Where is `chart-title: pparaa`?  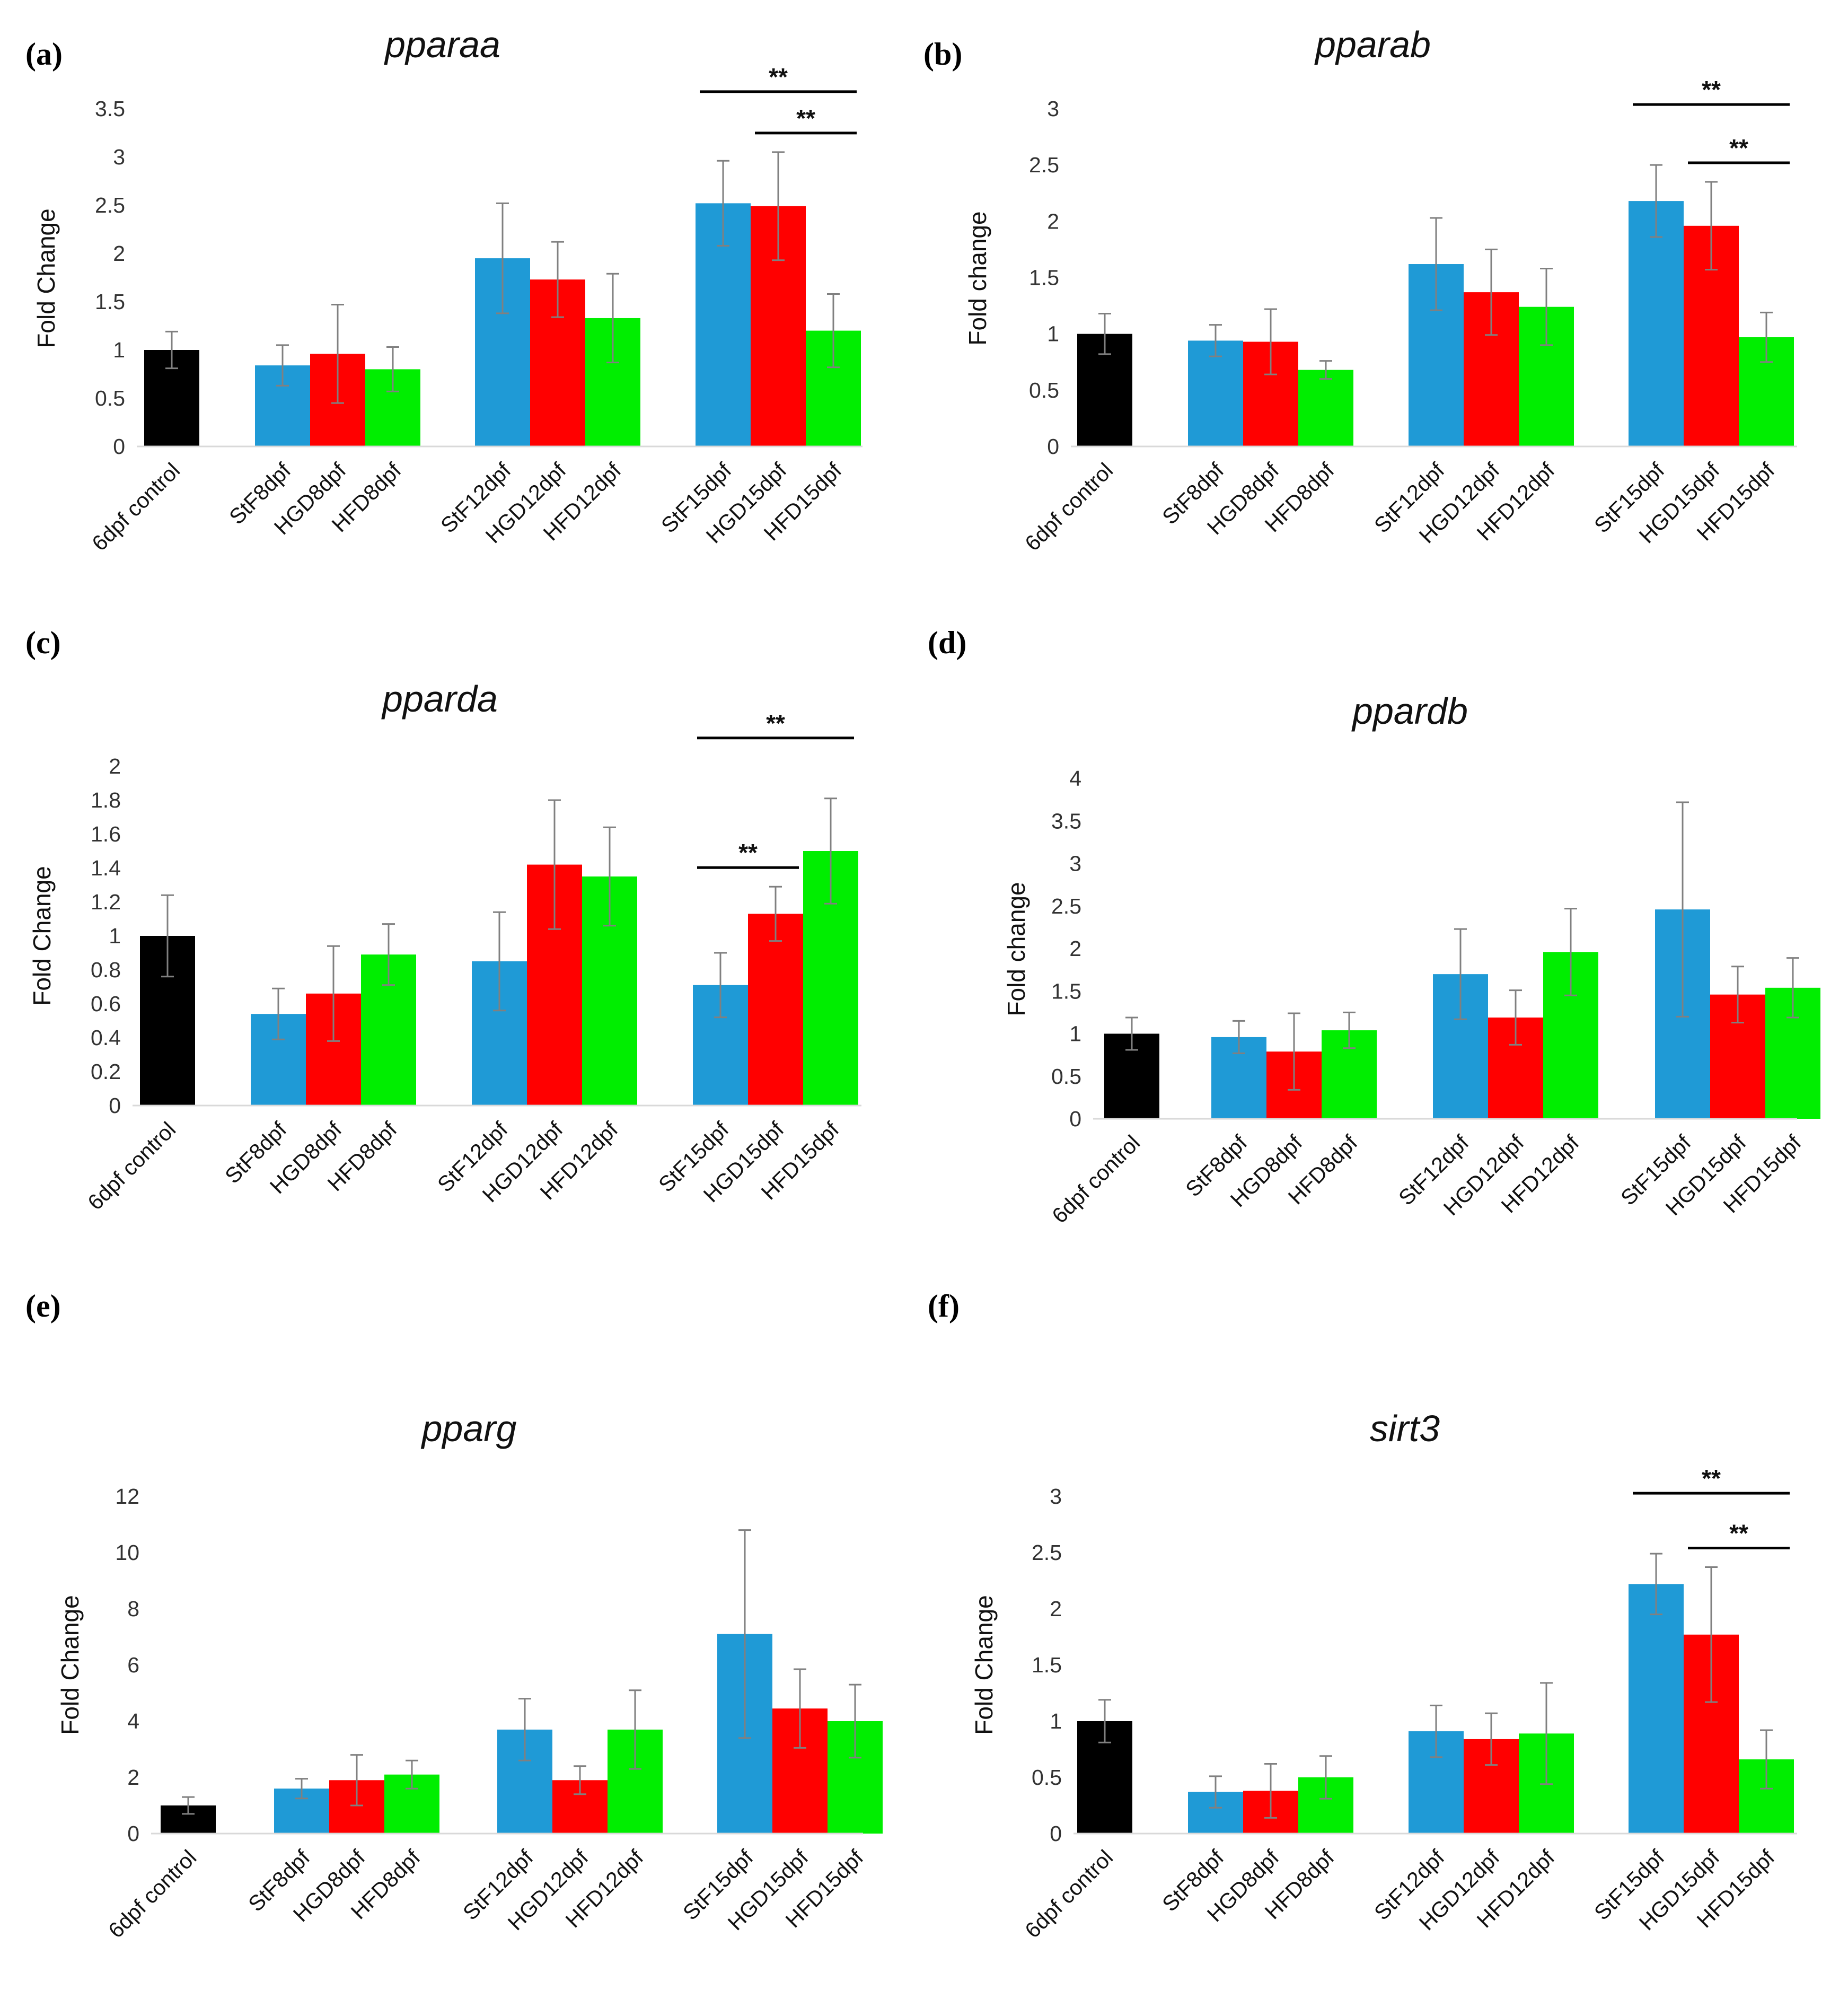
chart-title: pparaa is located at coordinates (442, 44).